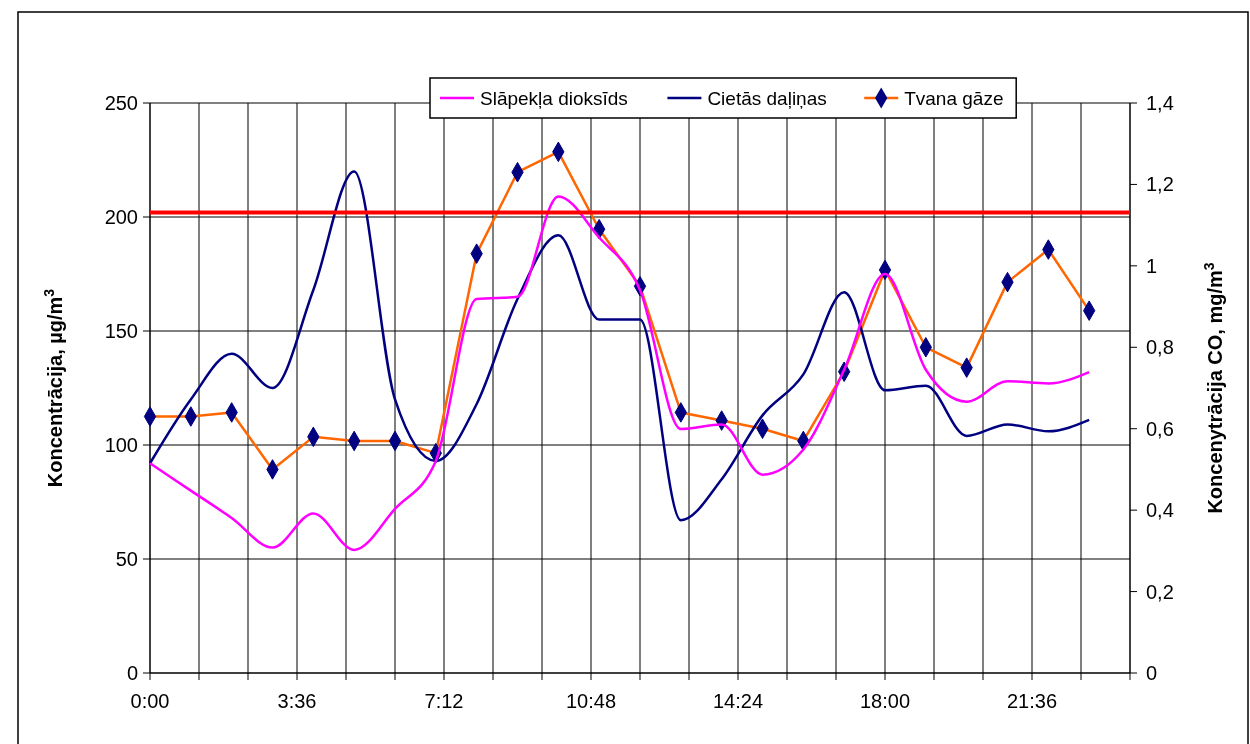 Image resolution: width=1250 pixels, height=744 pixels. I want to click on x-tick-label: 7:12, so click(444, 701).